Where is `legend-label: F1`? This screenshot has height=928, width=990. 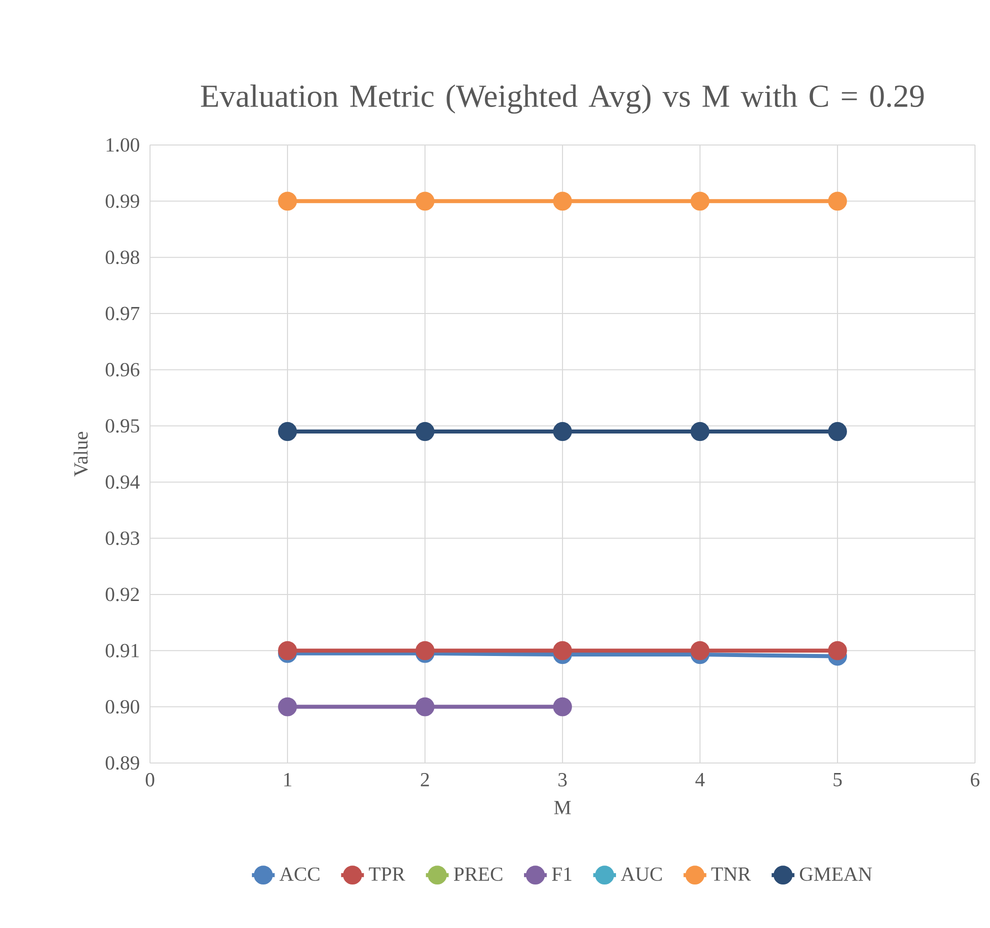
legend-label: F1 is located at coordinates (562, 874).